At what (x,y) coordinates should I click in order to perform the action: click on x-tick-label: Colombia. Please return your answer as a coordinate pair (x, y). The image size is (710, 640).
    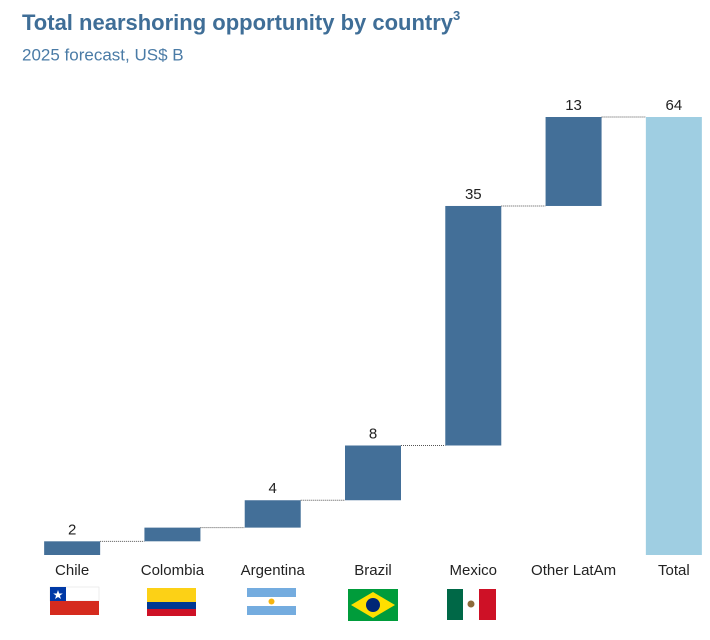
    Looking at the image, I should click on (173, 570).